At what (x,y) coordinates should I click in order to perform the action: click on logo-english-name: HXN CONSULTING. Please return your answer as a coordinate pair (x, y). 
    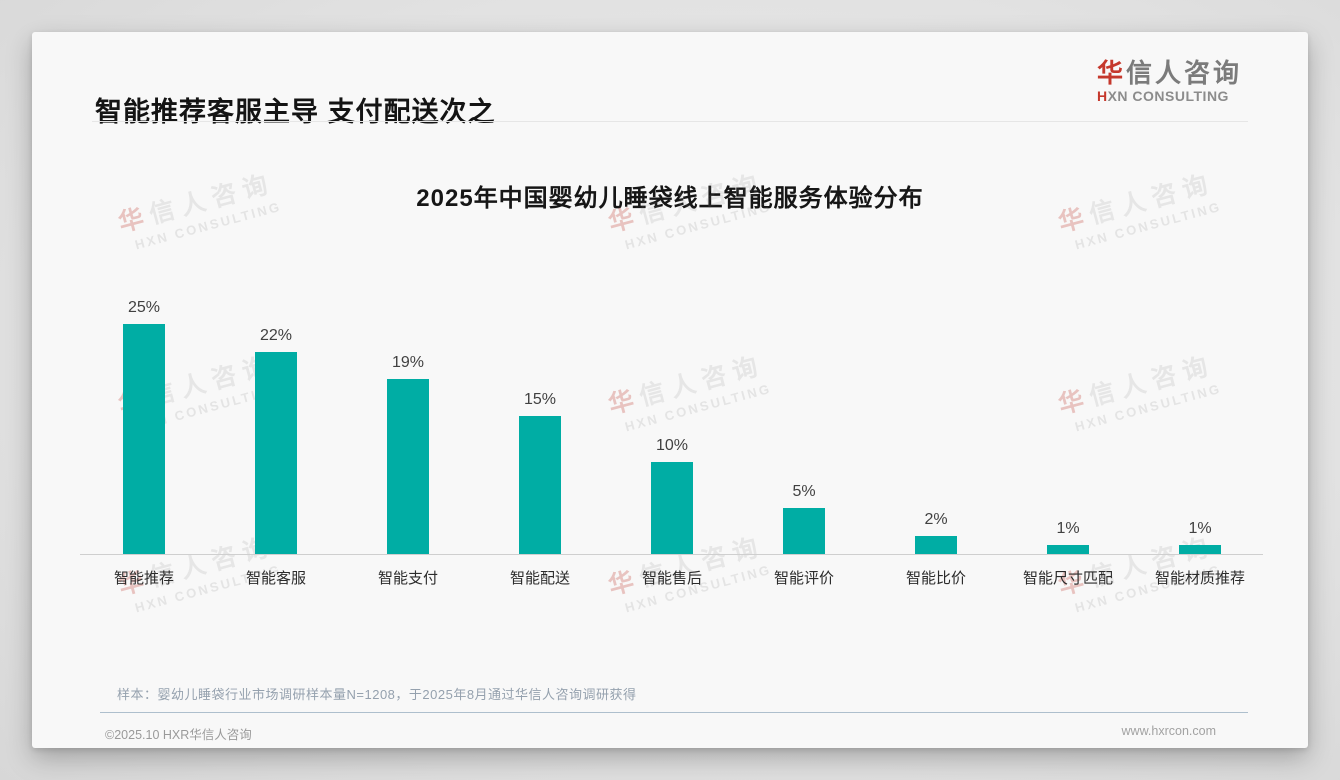
    Looking at the image, I should click on (1162, 96).